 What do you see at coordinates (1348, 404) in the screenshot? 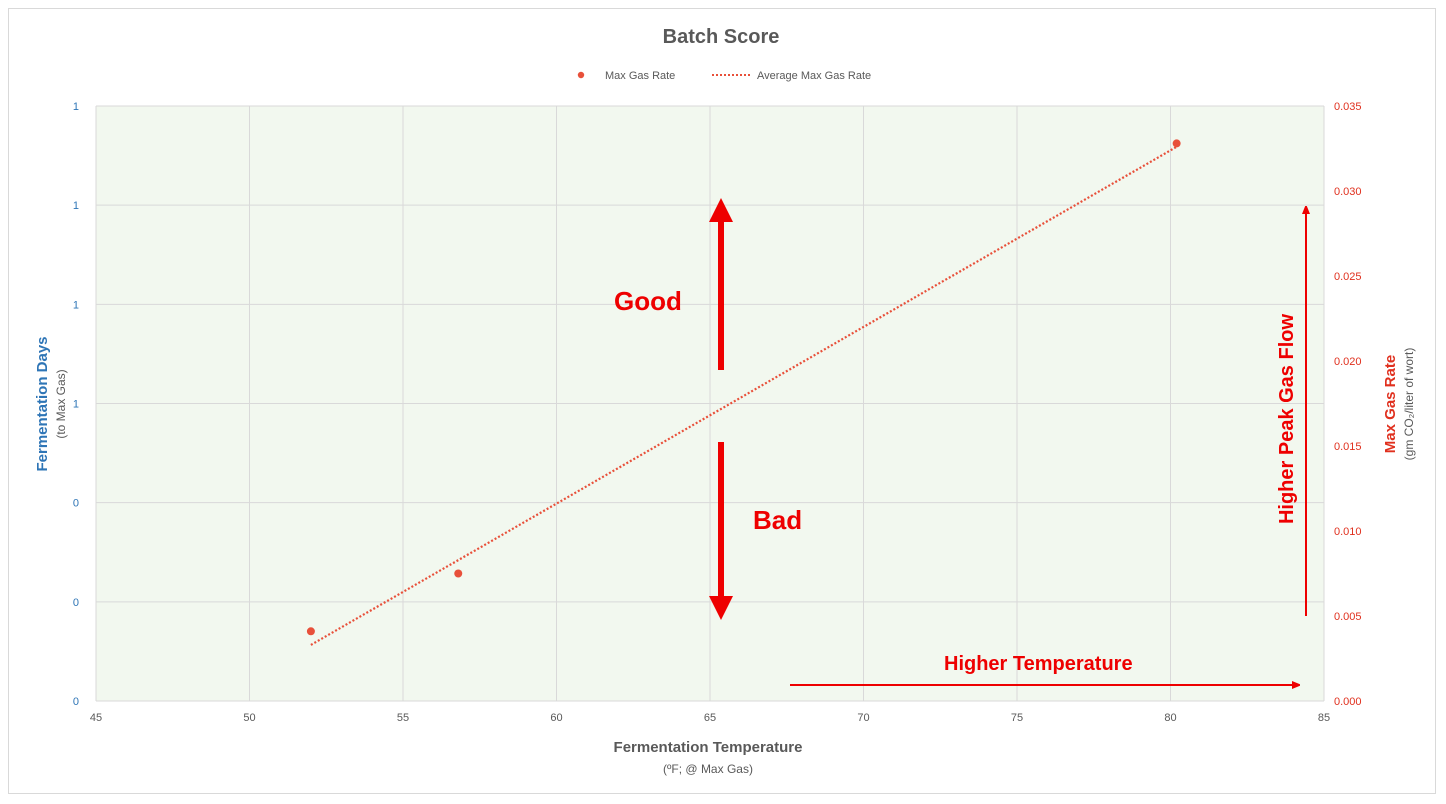
I see `right-axis-ticks: 0.000 0.005 0.010 0.015 0.020 0.025 0.030 0.035` at bounding box center [1348, 404].